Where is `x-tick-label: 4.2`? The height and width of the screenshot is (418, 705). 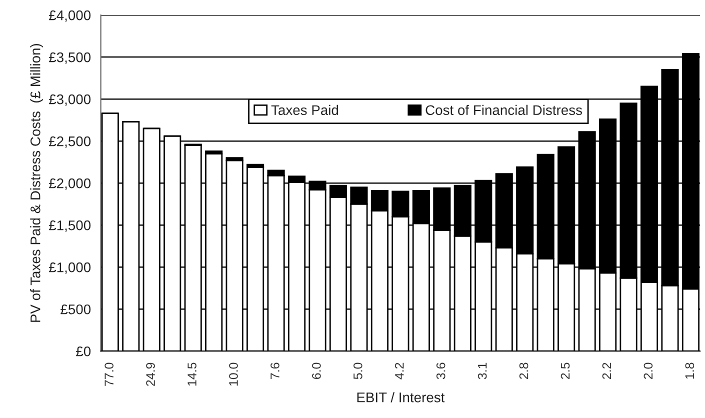 x-tick-label: 4.2 is located at coordinates (399, 371).